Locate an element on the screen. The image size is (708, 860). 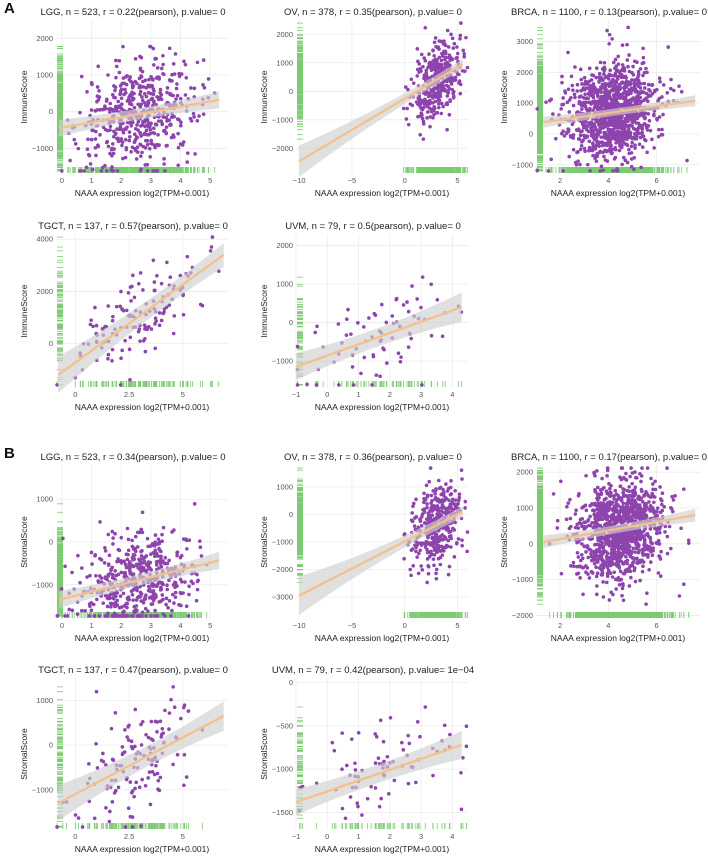
y-tick-label: 0 is located at coordinates (51, 111).